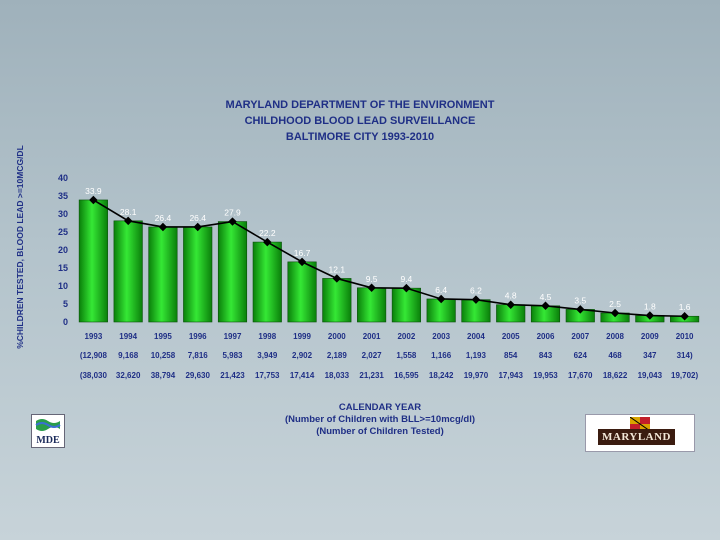 This screenshot has width=720, height=540. Describe the element at coordinates (406, 279) in the screenshot. I see `data-label: 9.4` at that location.